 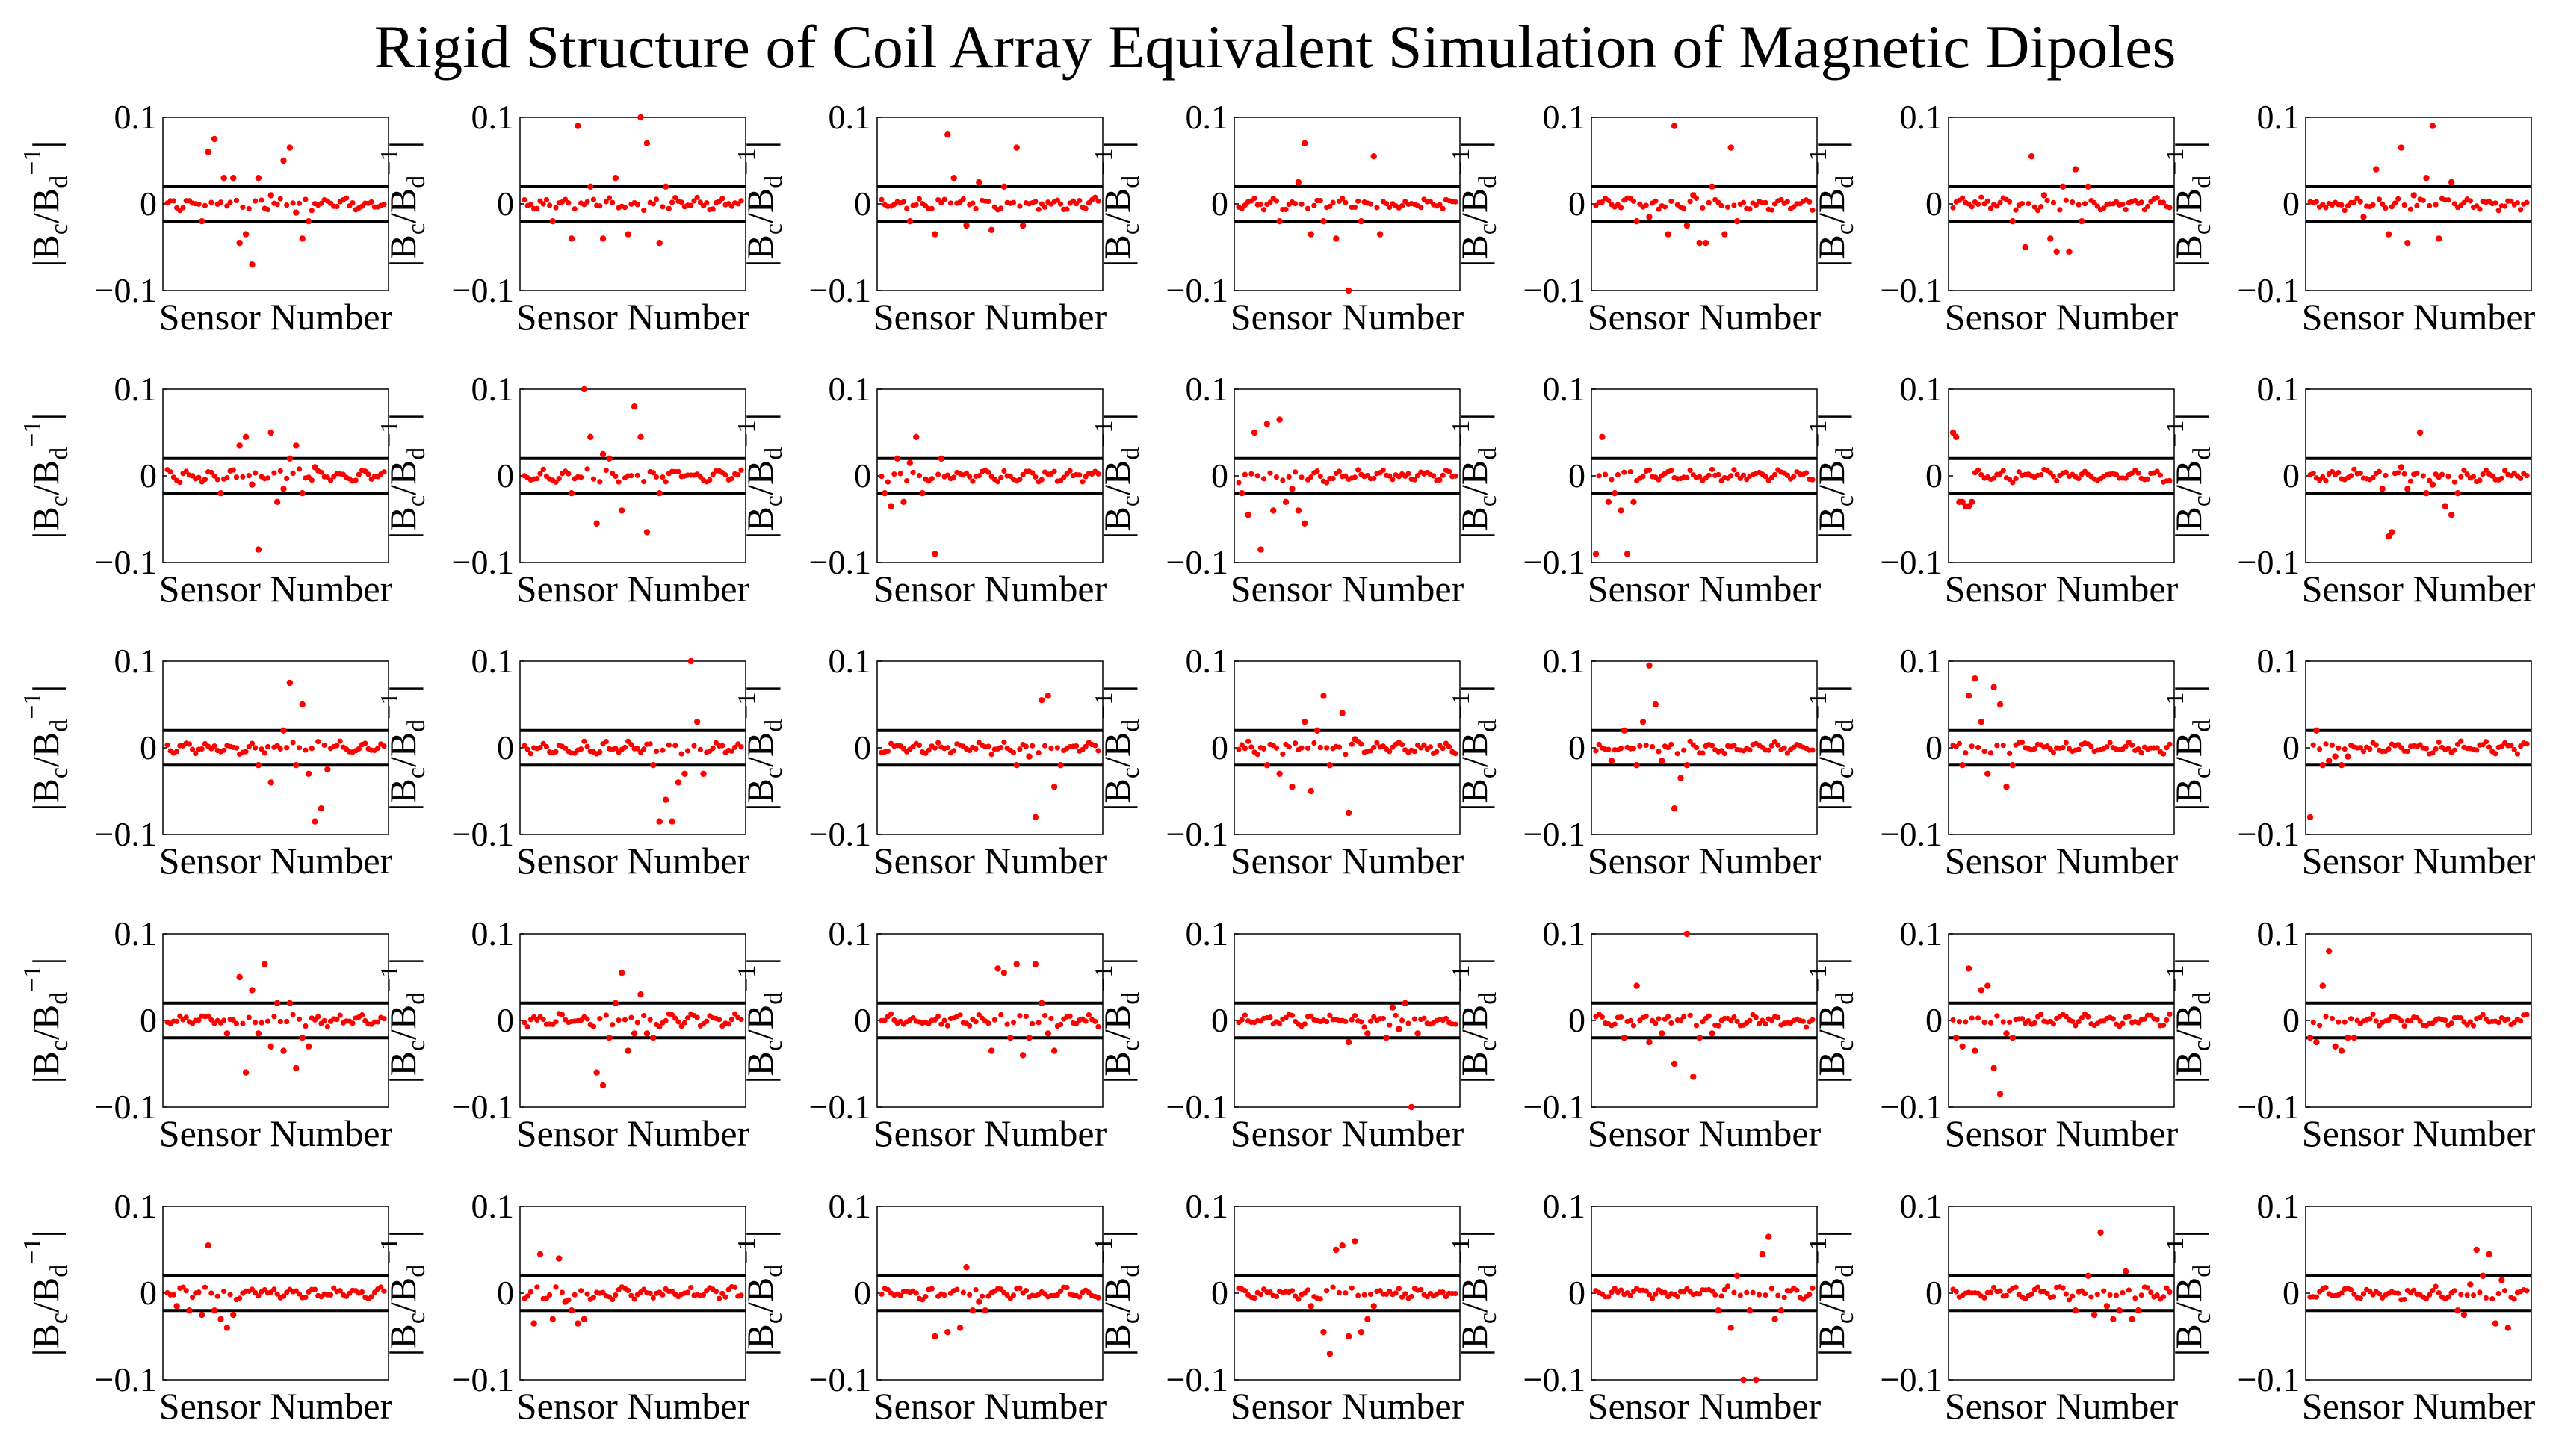 I want to click on y-axis-label-part: d, so click(x=416, y=1271).